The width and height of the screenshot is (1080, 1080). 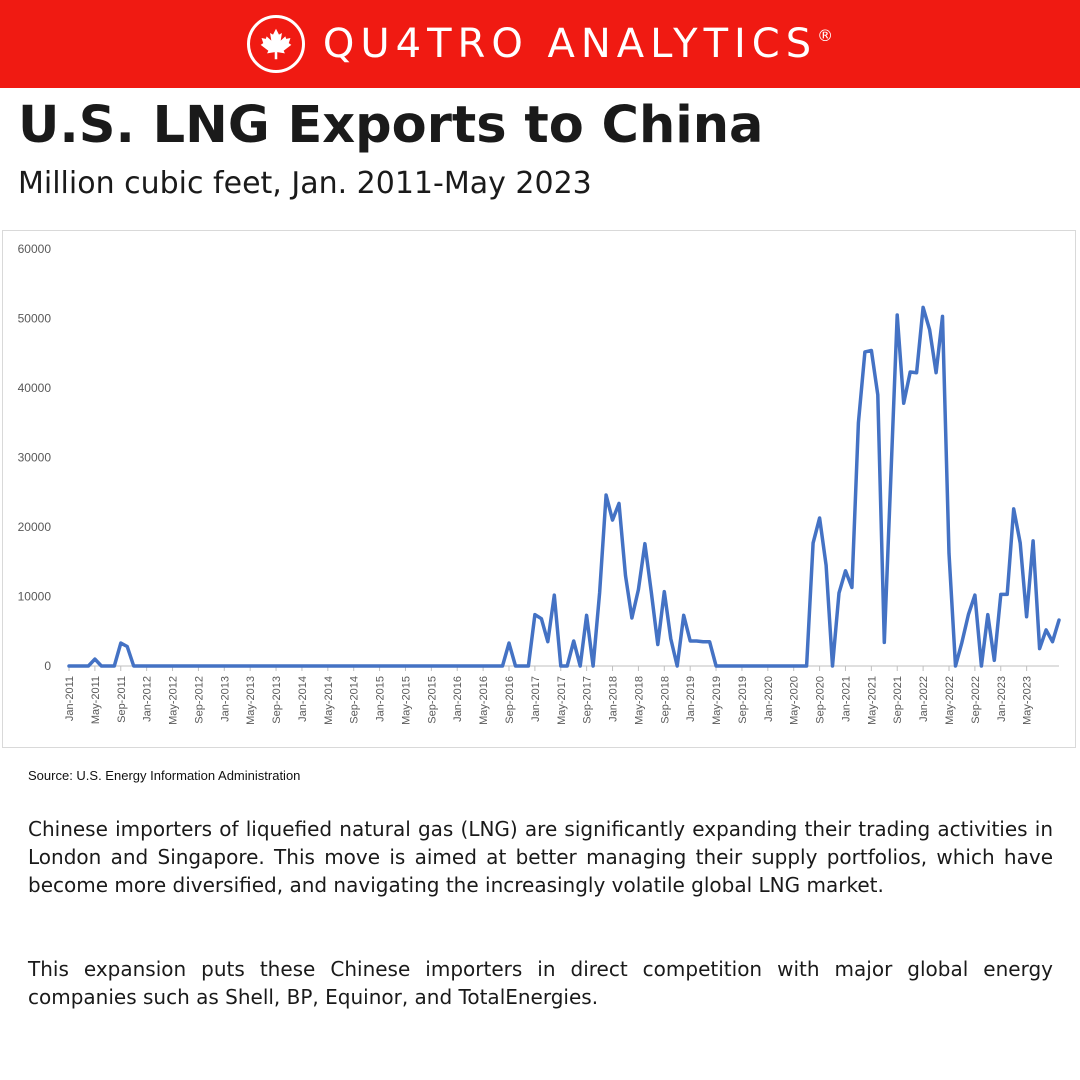 I want to click on brand-name-text: QU4TRO ANALYTICS, so click(x=570, y=44).